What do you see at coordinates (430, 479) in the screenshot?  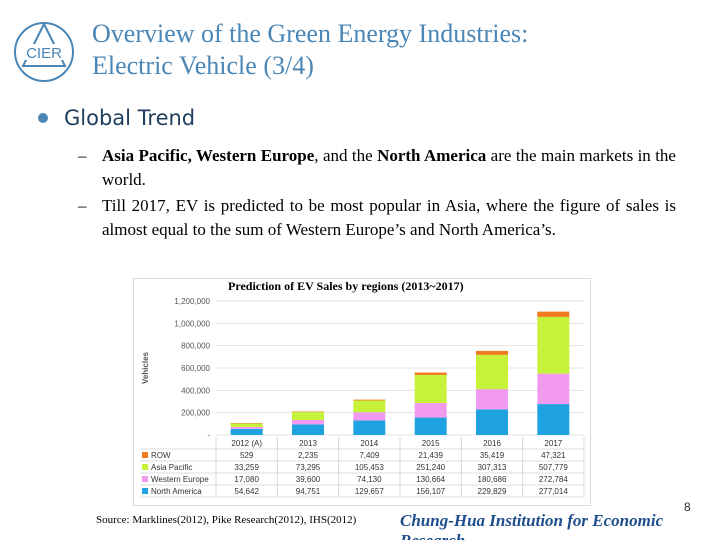 I see `data-label: 130,664` at bounding box center [430, 479].